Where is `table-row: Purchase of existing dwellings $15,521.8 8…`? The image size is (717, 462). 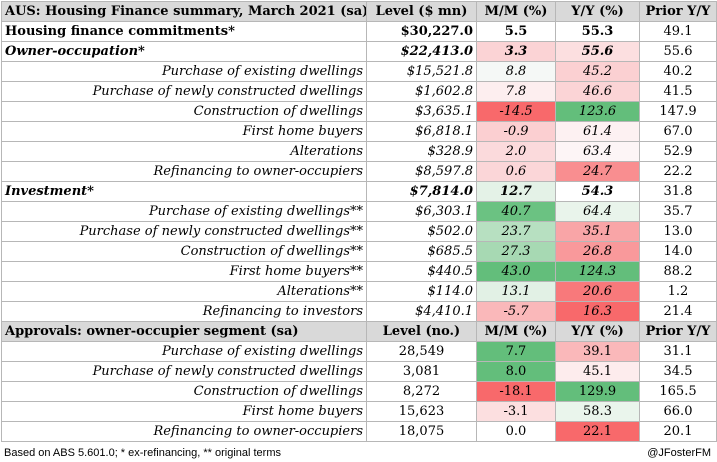 table-row: Purchase of existing dwellings $15,521.8 8… is located at coordinates (359, 71).